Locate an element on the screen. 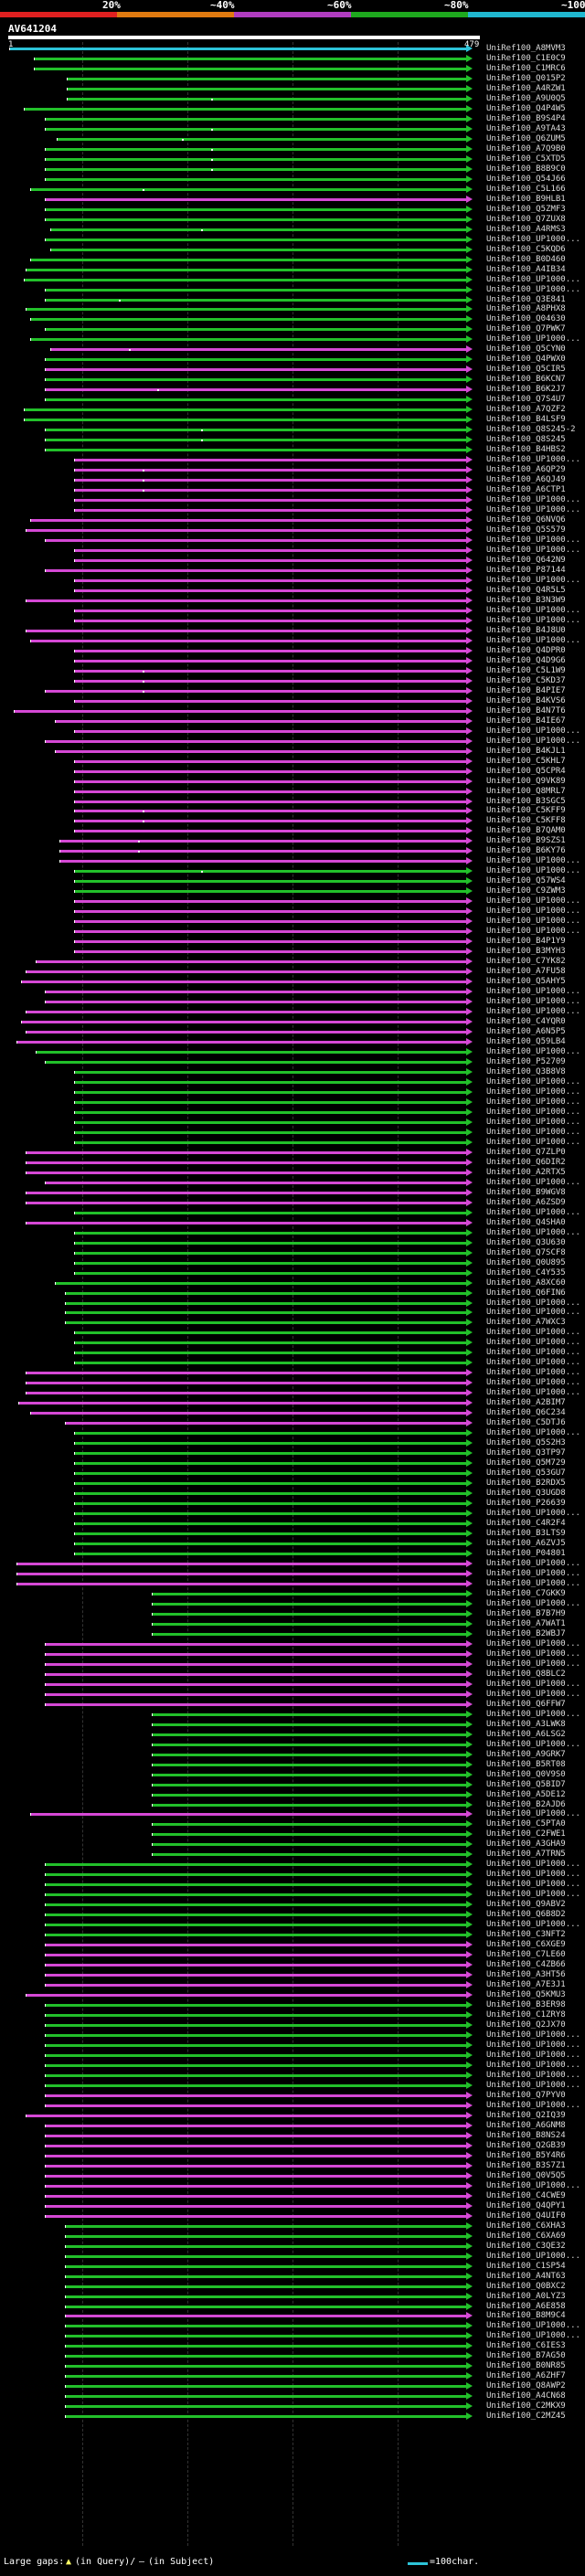 The width and height of the screenshot is (585, 2576). hit-row: UniRef100_Q2JX70 is located at coordinates (293, 2025).